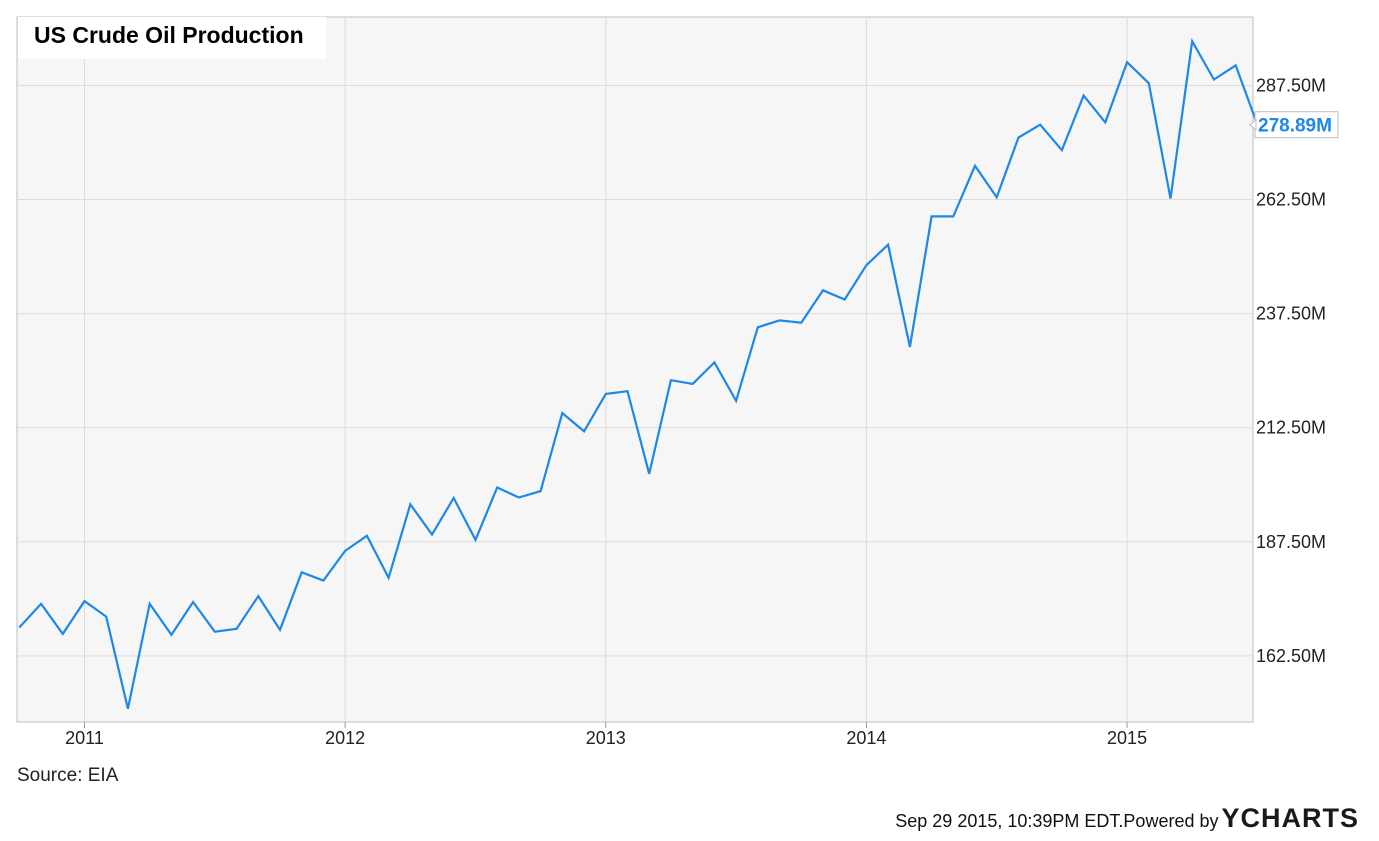 The height and width of the screenshot is (841, 1379). What do you see at coordinates (1009, 821) in the screenshot?
I see `footer-timestamp: Sep 29 2015, 10:39PM EDT.` at bounding box center [1009, 821].